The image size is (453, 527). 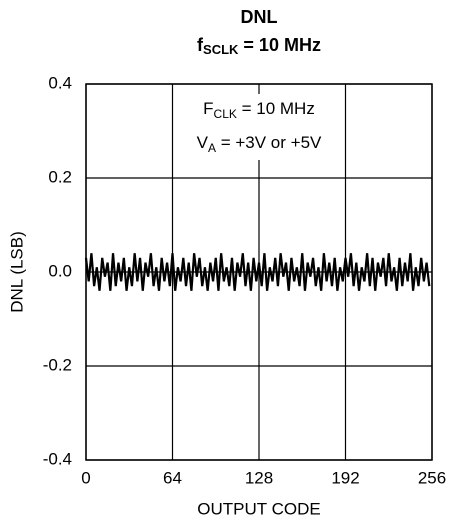 What do you see at coordinates (57, 364) in the screenshot?
I see `y-tick-label: -0.2` at bounding box center [57, 364].